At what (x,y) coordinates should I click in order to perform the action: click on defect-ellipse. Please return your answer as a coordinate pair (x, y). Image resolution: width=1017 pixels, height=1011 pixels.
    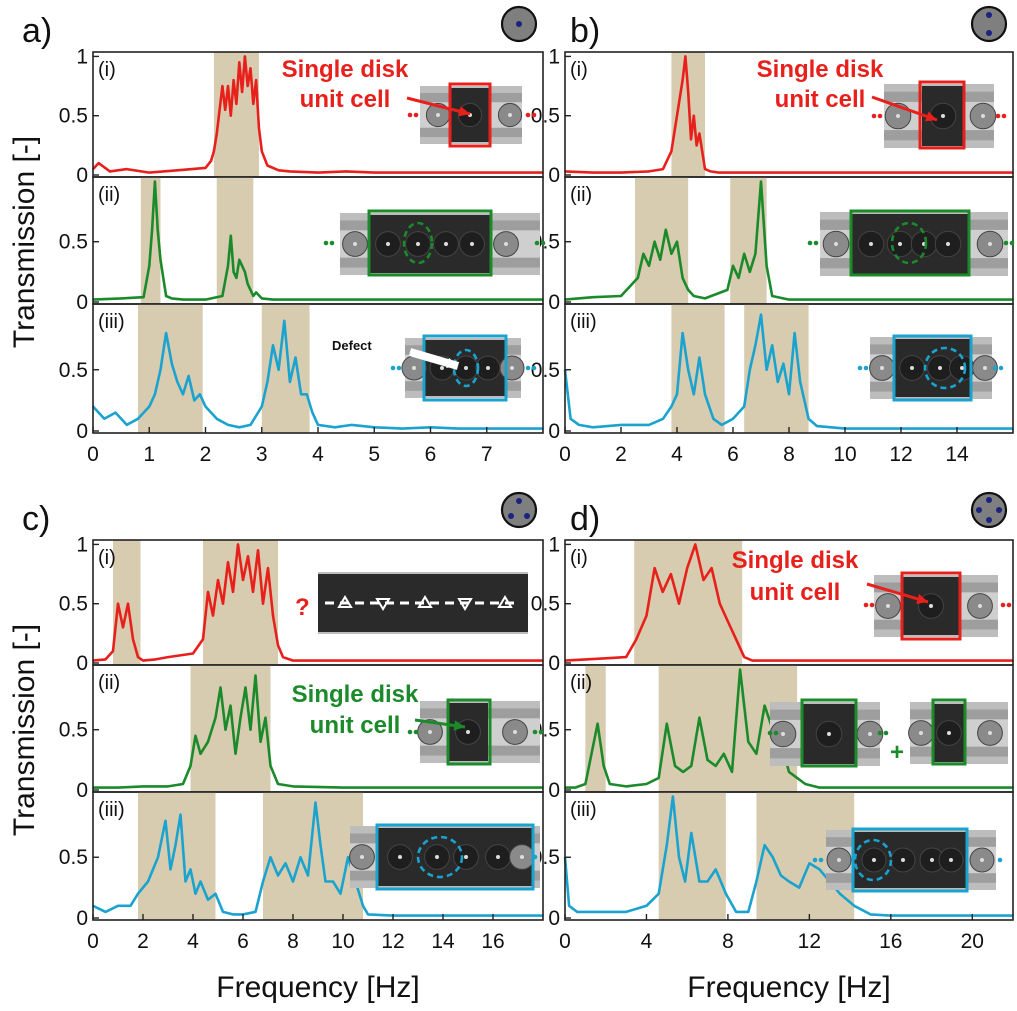
    Looking at the image, I should click on (909, 243).